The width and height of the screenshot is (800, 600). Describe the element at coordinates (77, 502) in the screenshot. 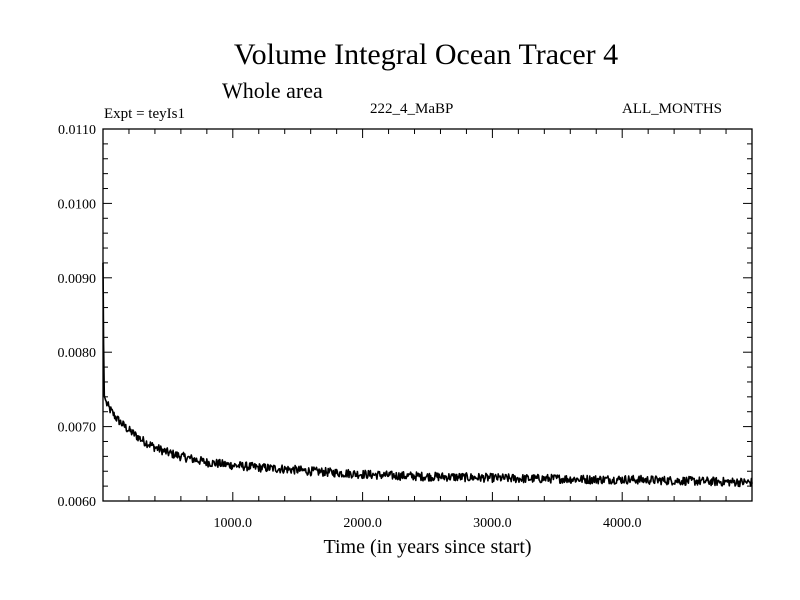

I see `y-tick-label: 0.0060` at that location.